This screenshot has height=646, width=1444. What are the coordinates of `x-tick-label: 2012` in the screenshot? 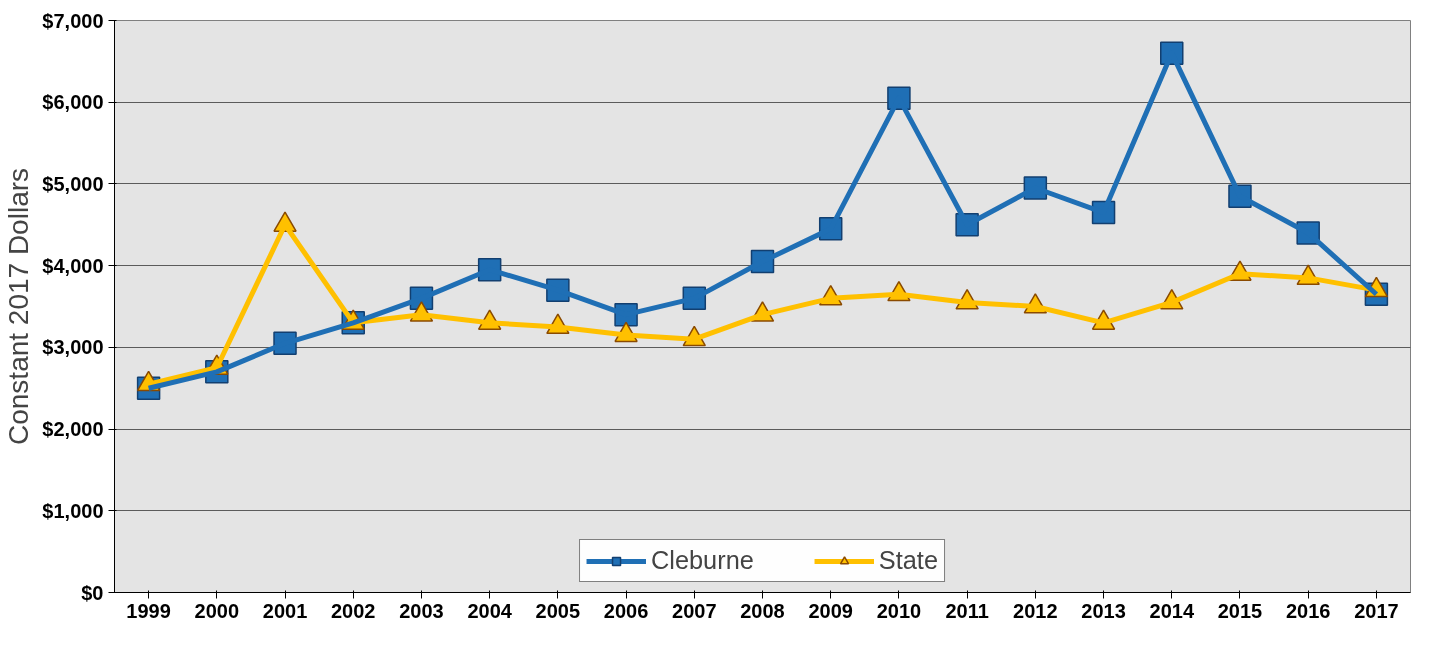 It's located at (1035, 610).